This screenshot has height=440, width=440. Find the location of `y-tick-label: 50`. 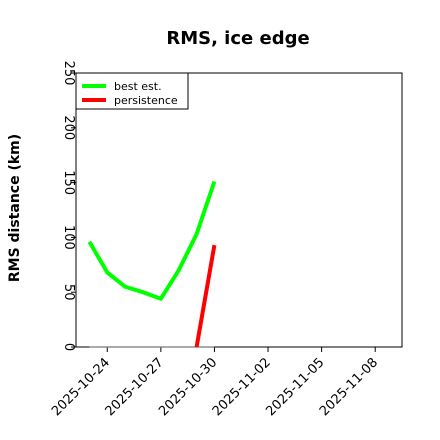

y-tick-label: 50 is located at coordinates (68, 292).